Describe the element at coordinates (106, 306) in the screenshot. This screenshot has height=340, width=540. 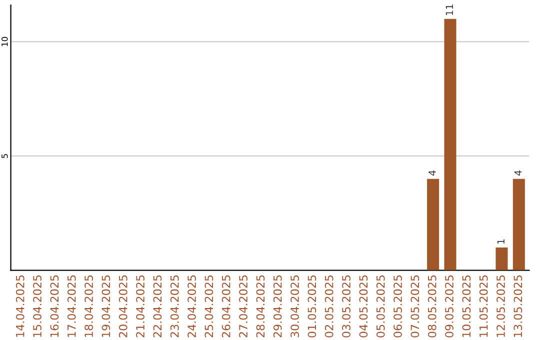
I see `x-tick-label: 19.04.2025` at that location.